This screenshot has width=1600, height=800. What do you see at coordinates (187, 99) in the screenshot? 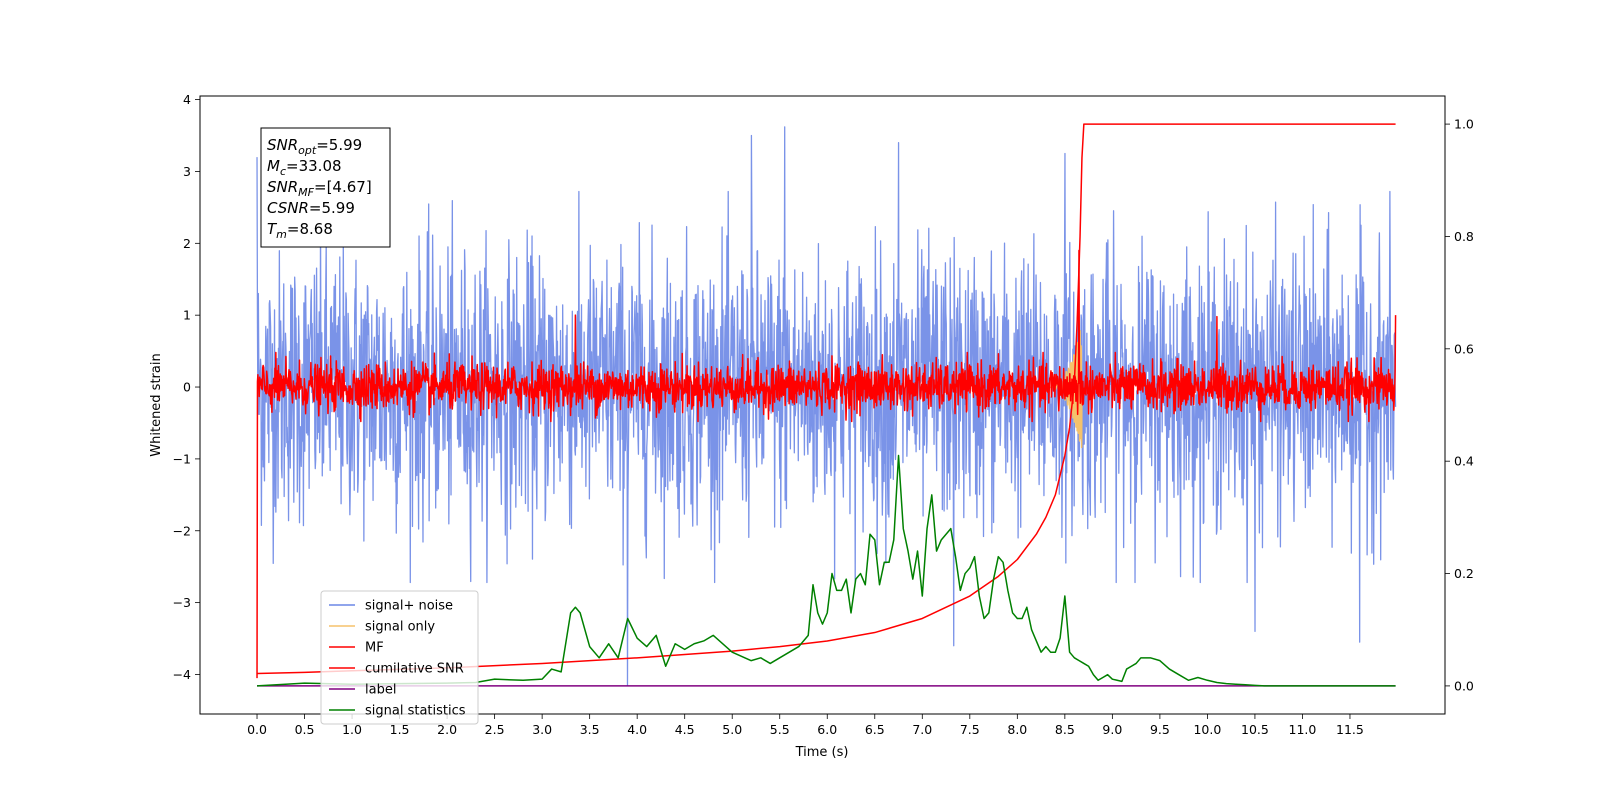
I see `y-tick-label: 4` at bounding box center [187, 99].